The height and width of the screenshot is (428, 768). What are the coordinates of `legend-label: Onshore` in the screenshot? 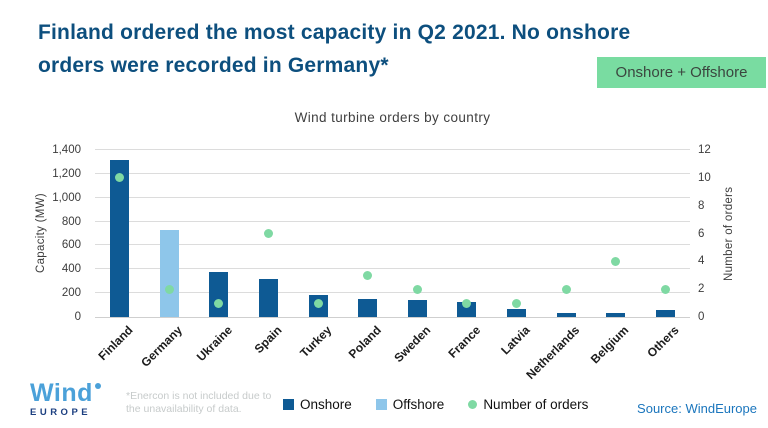 It's located at (326, 404).